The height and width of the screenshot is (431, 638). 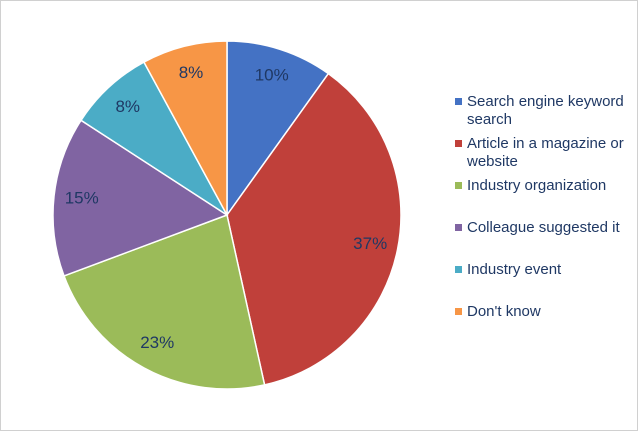 What do you see at coordinates (82, 198) in the screenshot?
I see `data-label: 15%` at bounding box center [82, 198].